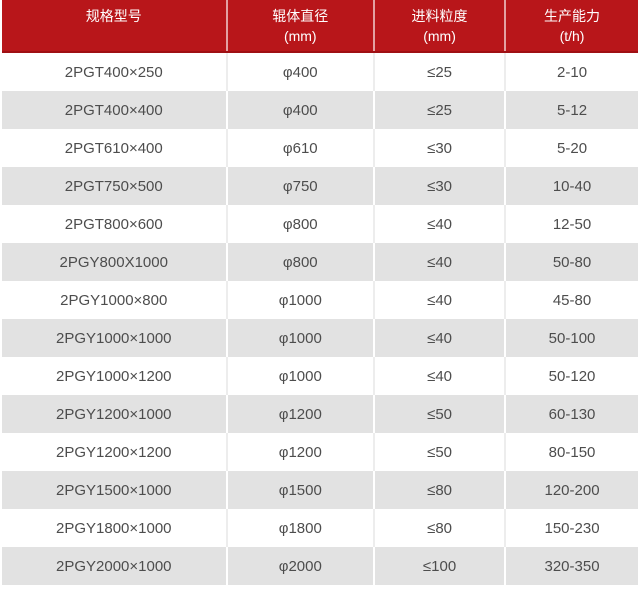 The height and width of the screenshot is (589, 640). I want to click on table-cell: 45-80, so click(571, 300).